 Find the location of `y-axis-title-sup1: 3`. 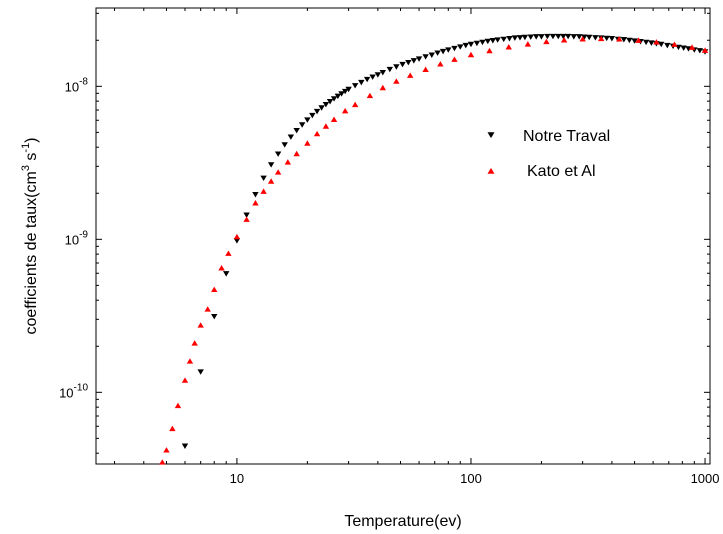

y-axis-title-sup1: 3 is located at coordinates (26, 168).